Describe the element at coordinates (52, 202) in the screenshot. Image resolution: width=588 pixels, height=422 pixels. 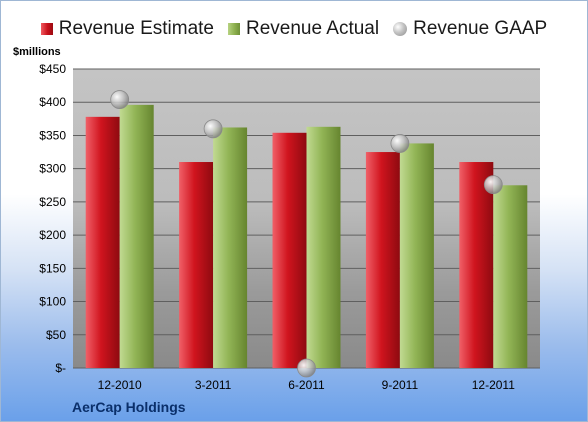
I see `y-tick-label: $250` at that location.